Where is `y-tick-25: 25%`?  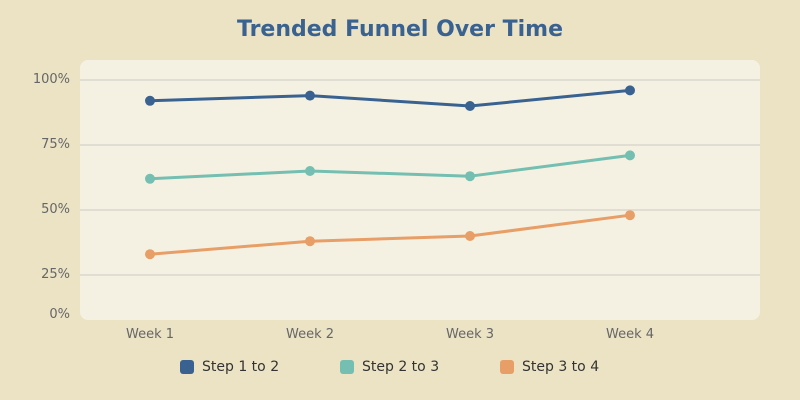
y-tick-25: 25% is located at coordinates (55, 274).